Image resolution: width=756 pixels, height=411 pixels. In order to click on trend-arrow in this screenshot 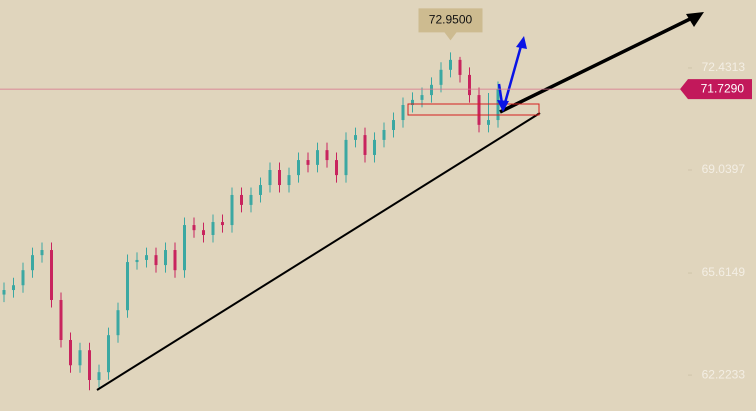, I will do `click(596, 65)`.